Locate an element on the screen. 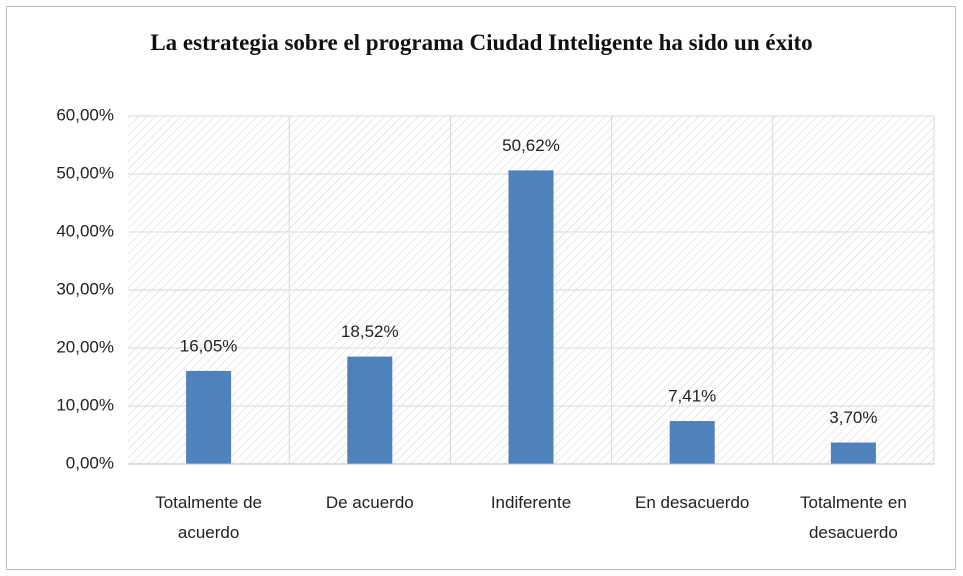 This screenshot has height=576, width=963. x-tick-label: En desacuerdo is located at coordinates (692, 502).